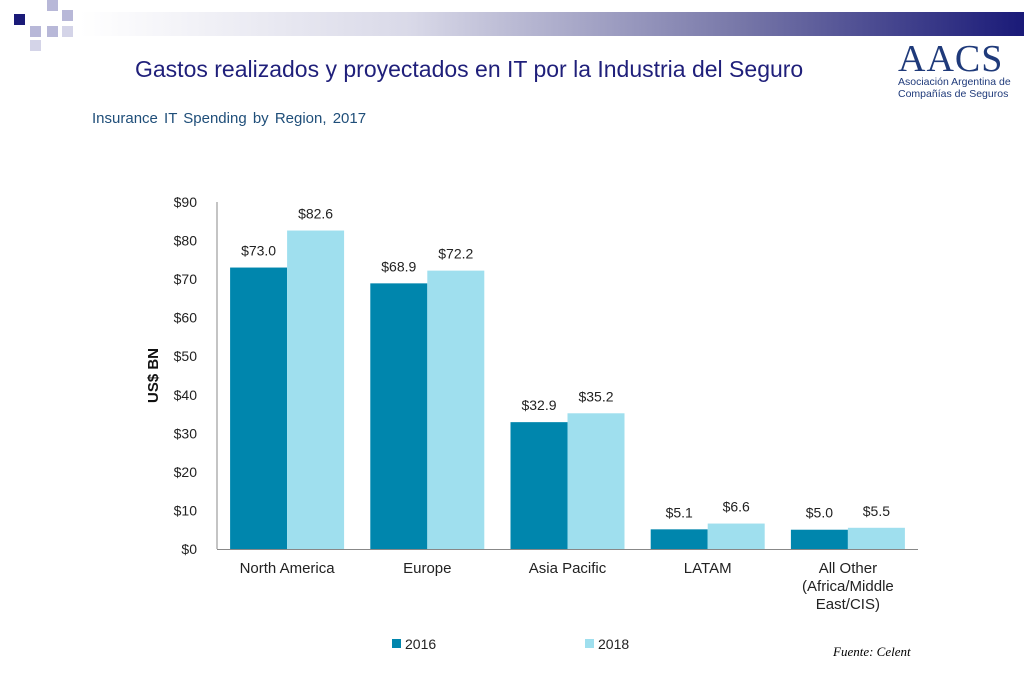 The image size is (1024, 683). What do you see at coordinates (595, 396) in the screenshot?
I see `data-label-2018-2: $35.2` at bounding box center [595, 396].